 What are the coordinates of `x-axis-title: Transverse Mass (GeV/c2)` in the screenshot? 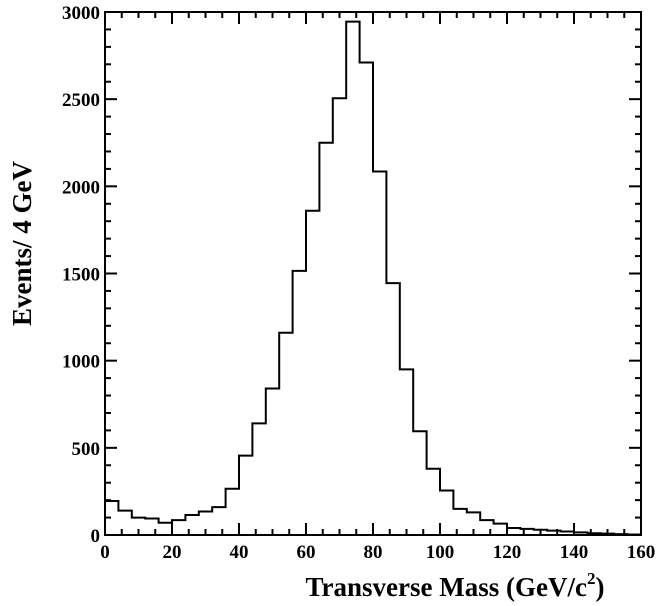 It's located at (455, 585).